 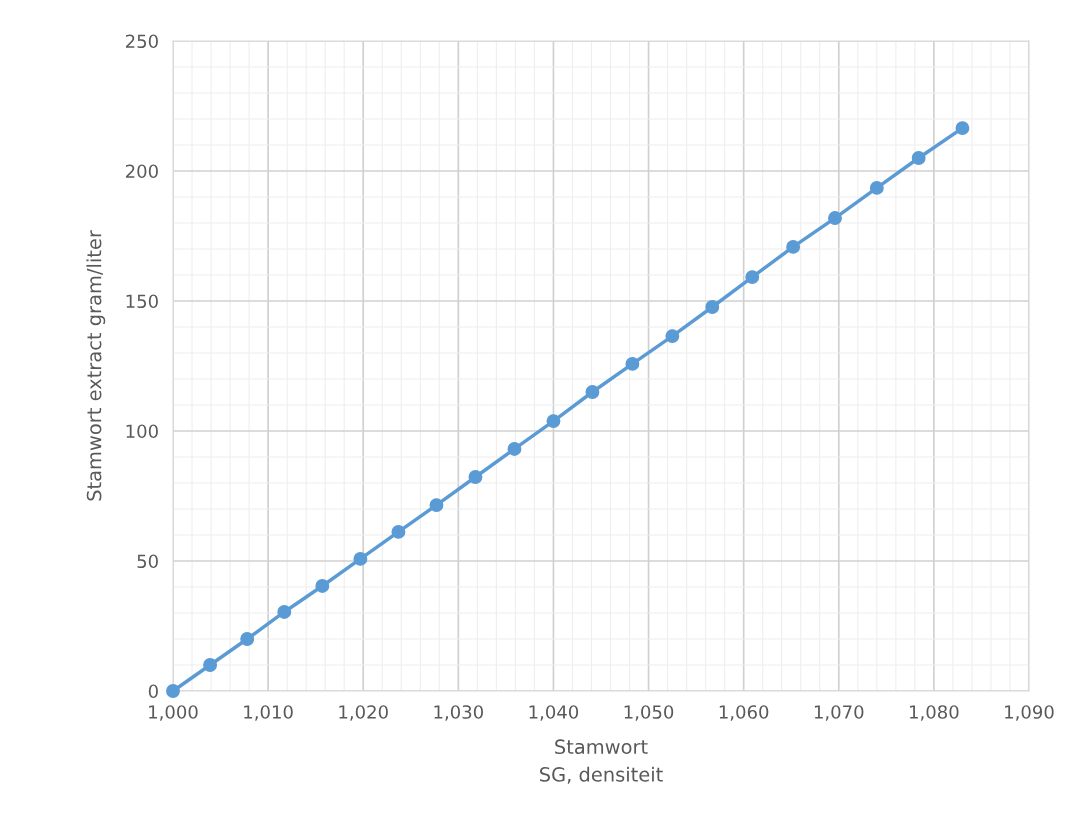 What do you see at coordinates (458, 713) in the screenshot?
I see `x-tick-label: 1,030` at bounding box center [458, 713].